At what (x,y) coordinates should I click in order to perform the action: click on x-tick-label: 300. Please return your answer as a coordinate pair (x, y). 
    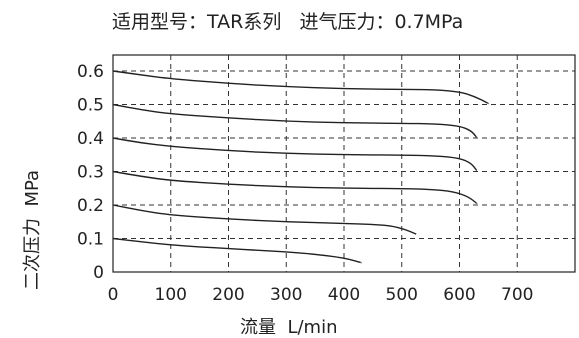
    Looking at the image, I should click on (286, 295).